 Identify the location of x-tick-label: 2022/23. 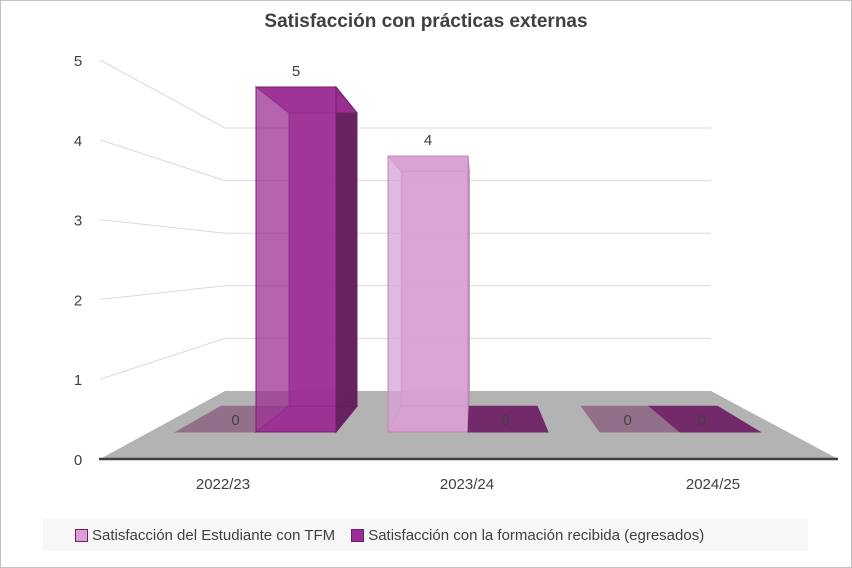
(223, 484).